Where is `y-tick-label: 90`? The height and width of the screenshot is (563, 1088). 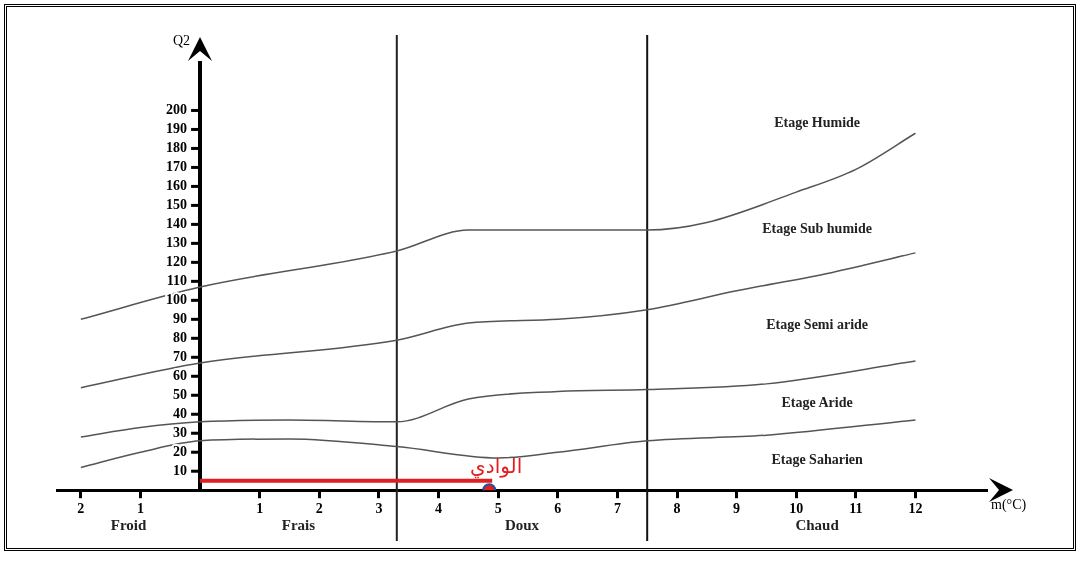
y-tick-label: 90 is located at coordinates (180, 318).